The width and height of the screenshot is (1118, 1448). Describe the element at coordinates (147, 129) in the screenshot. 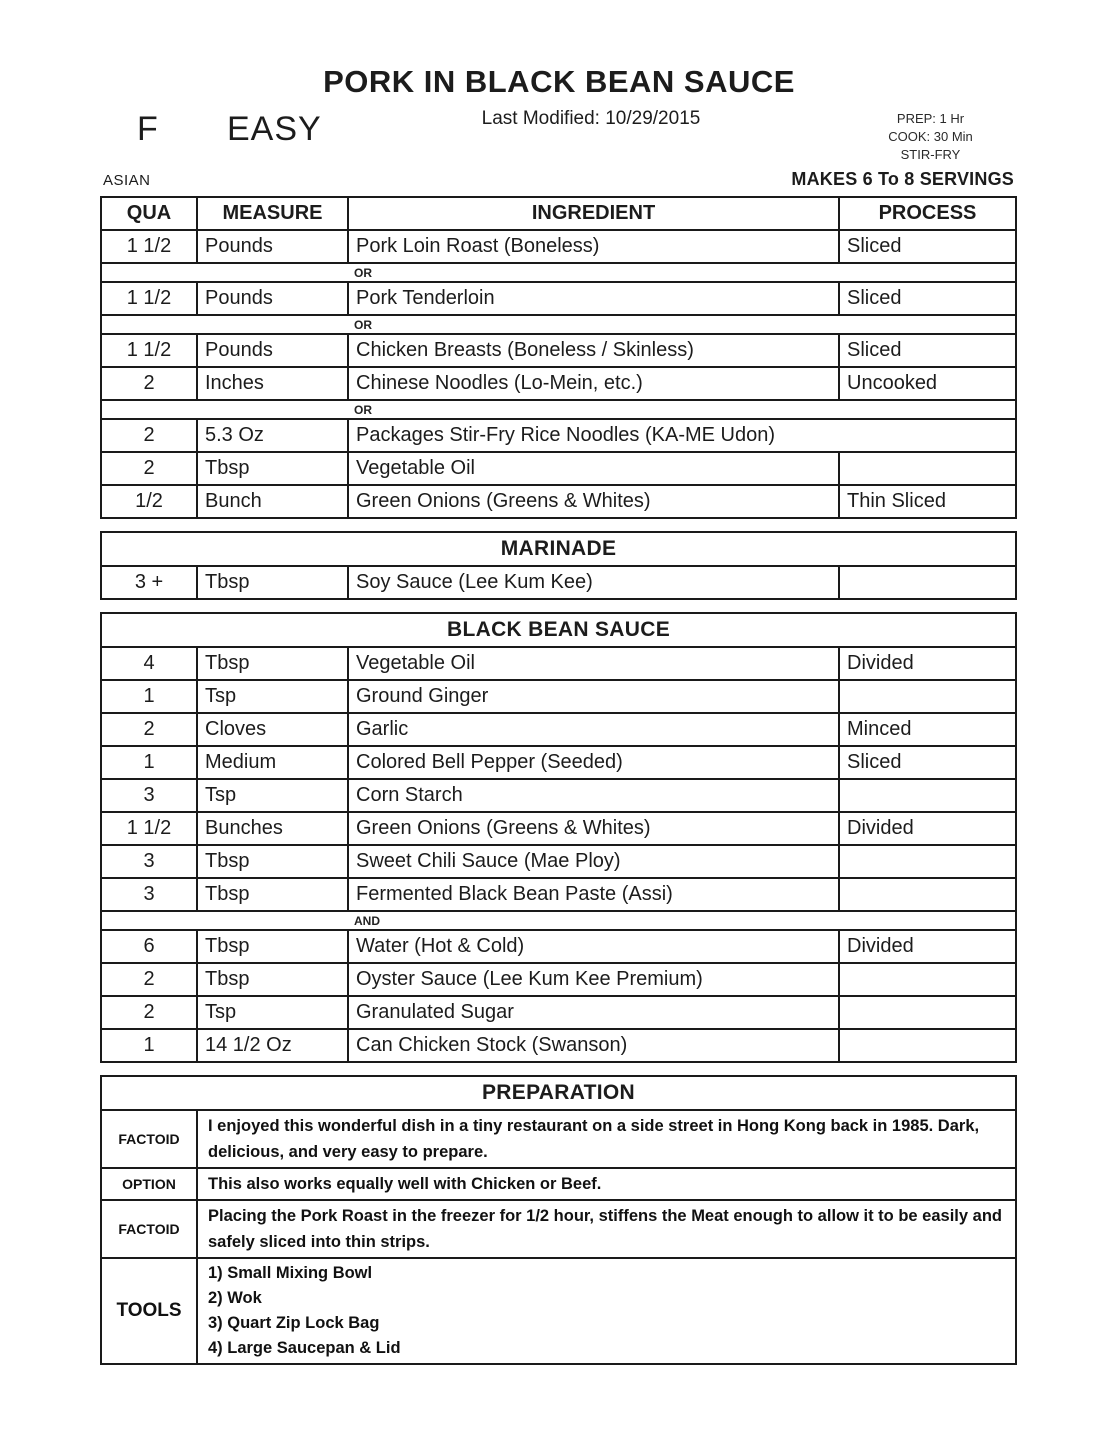

I see `grade-letter: F` at that location.